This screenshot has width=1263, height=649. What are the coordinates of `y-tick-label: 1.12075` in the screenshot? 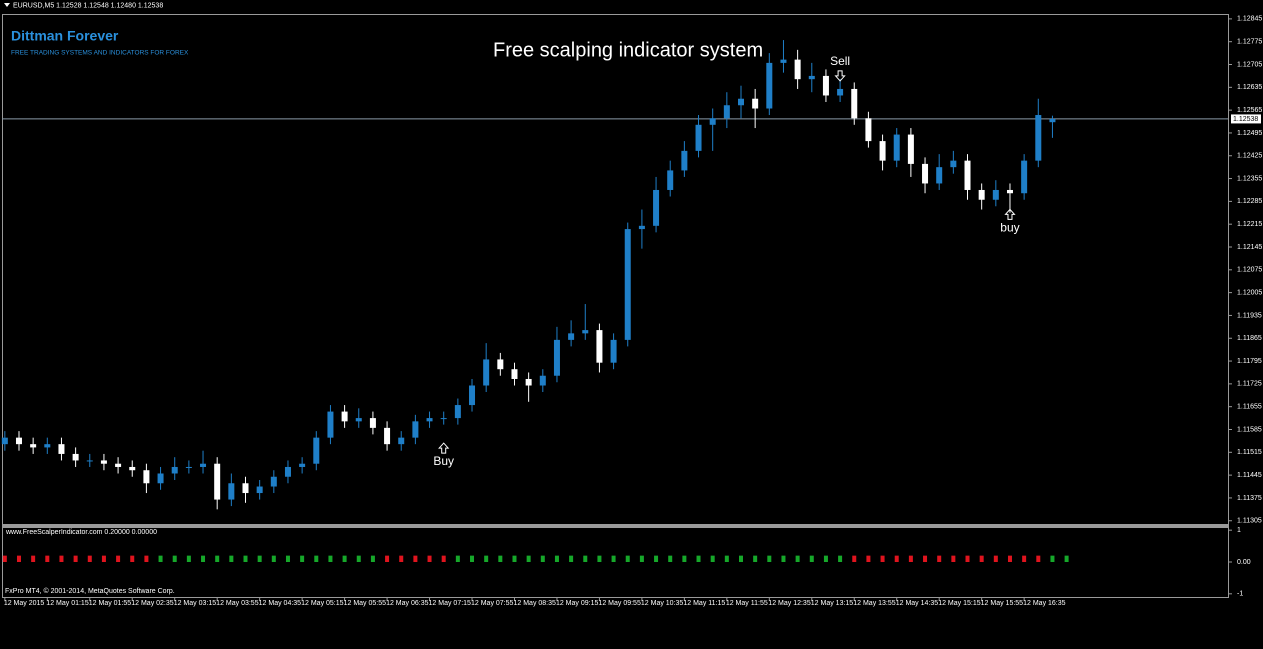 It's located at (1249, 270).